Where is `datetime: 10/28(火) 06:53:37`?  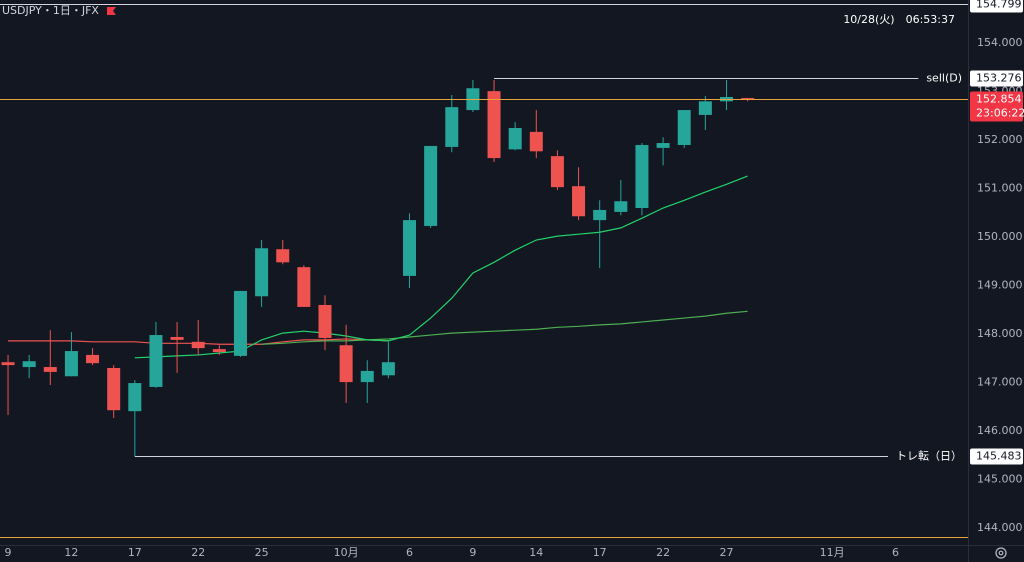
datetime: 10/28(火) 06:53:37 is located at coordinates (899, 19).